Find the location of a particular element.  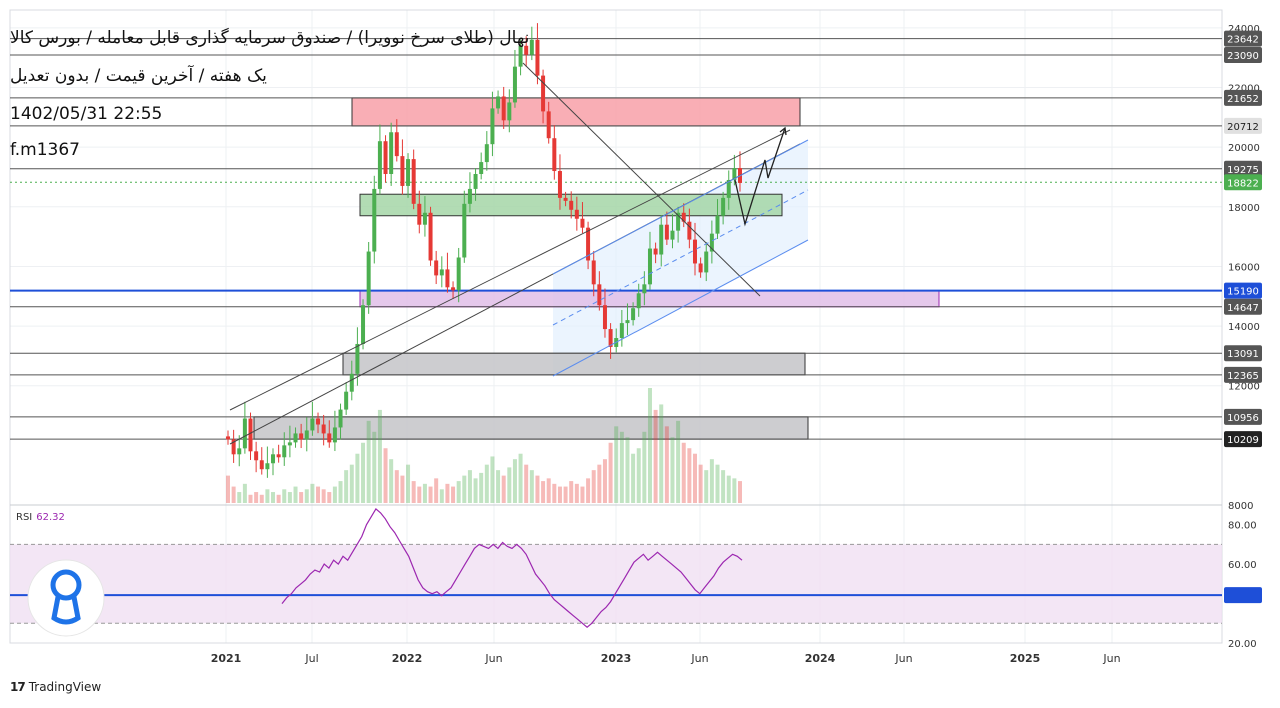

x-tick-label: 2023 is located at coordinates (616, 658).